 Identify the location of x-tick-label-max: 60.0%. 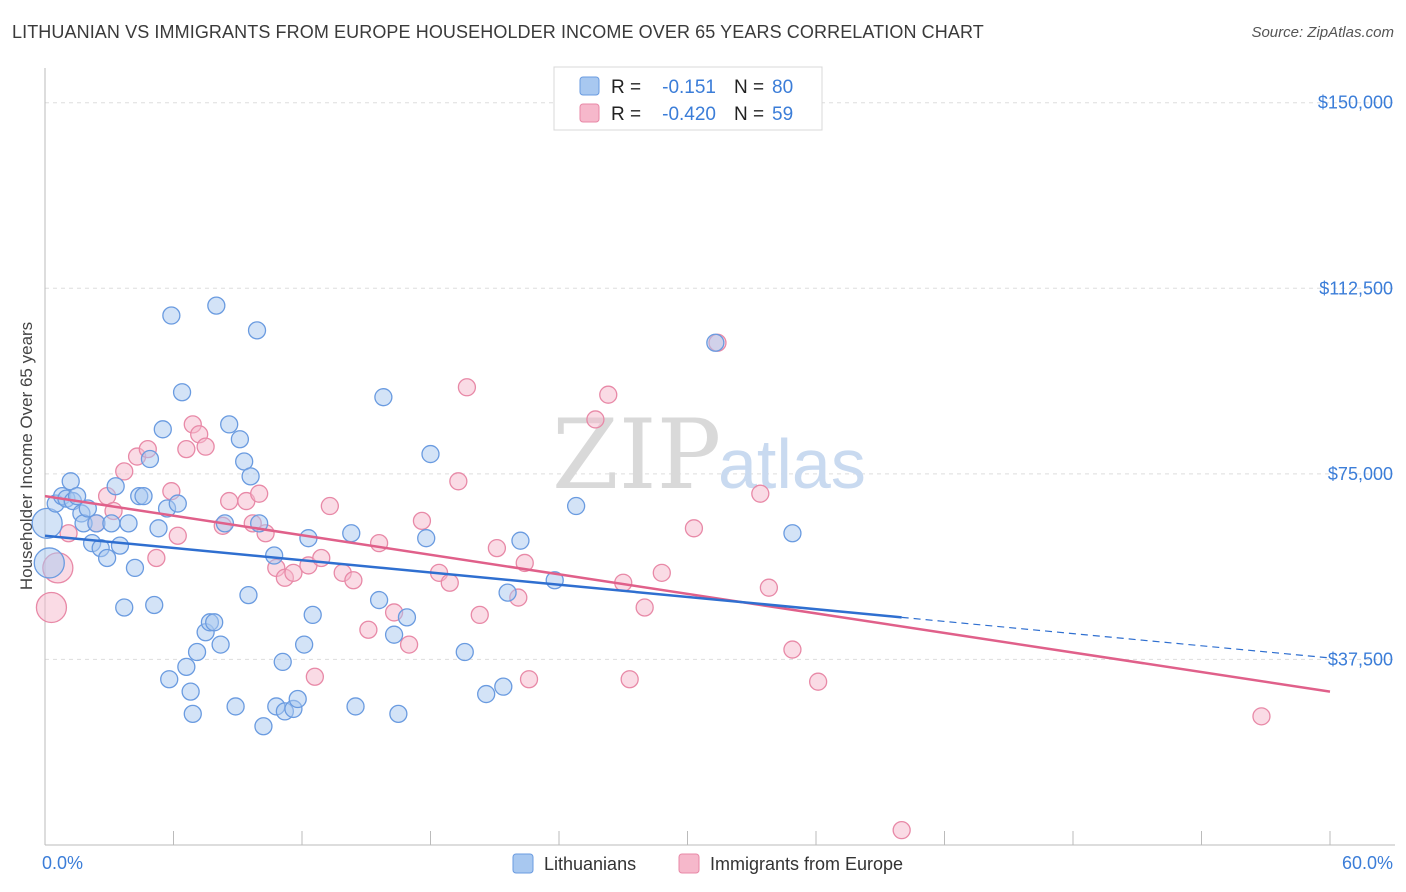
(1367, 863).